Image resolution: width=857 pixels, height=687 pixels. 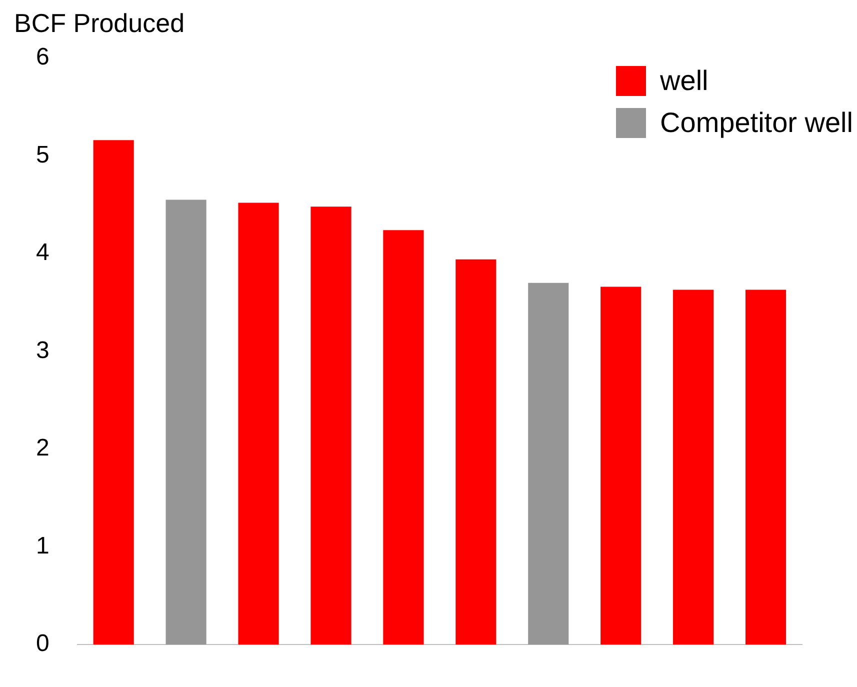 I want to click on y-tick-label: 4, so click(x=43, y=252).